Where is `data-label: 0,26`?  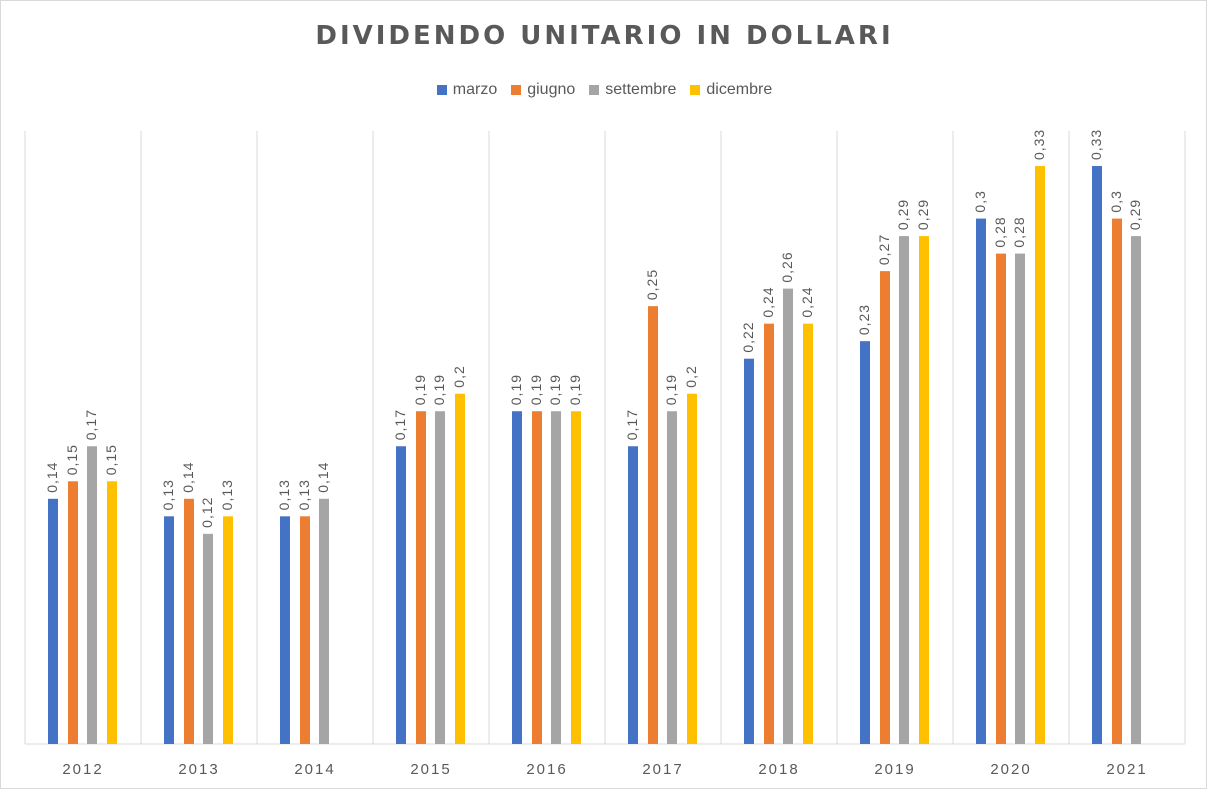
data-label: 0,26 is located at coordinates (787, 266).